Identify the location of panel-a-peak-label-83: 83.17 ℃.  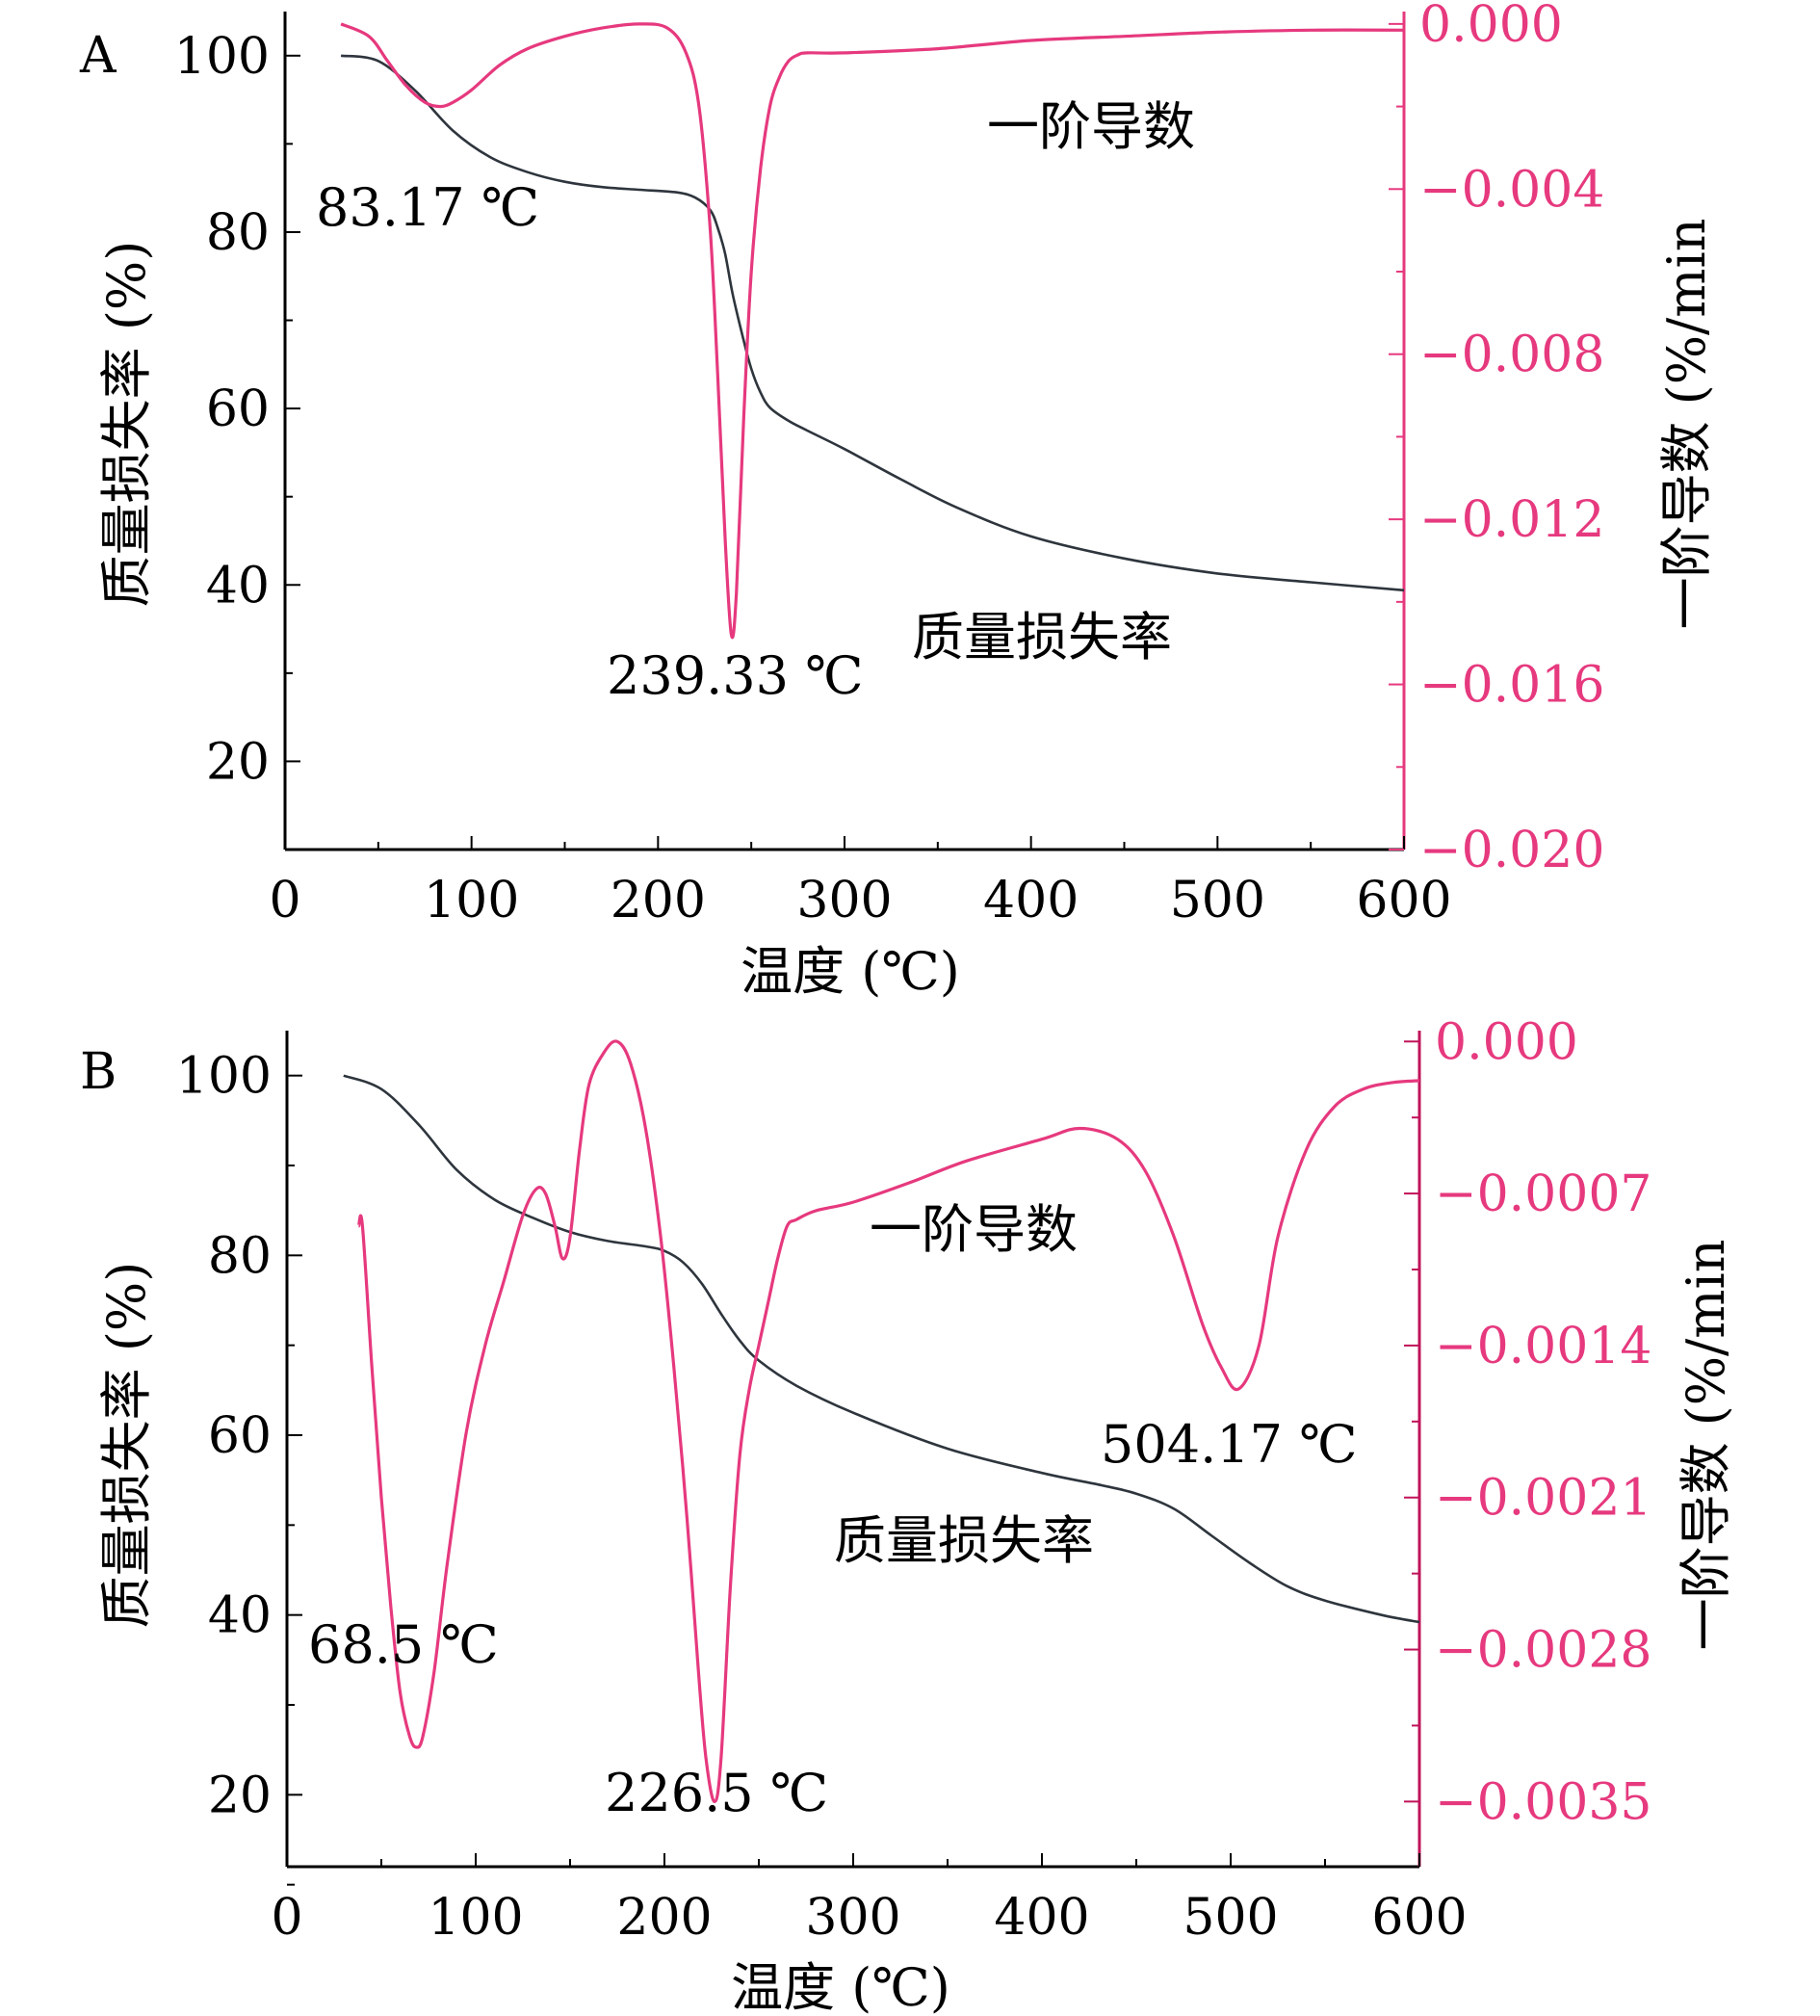
(427, 207).